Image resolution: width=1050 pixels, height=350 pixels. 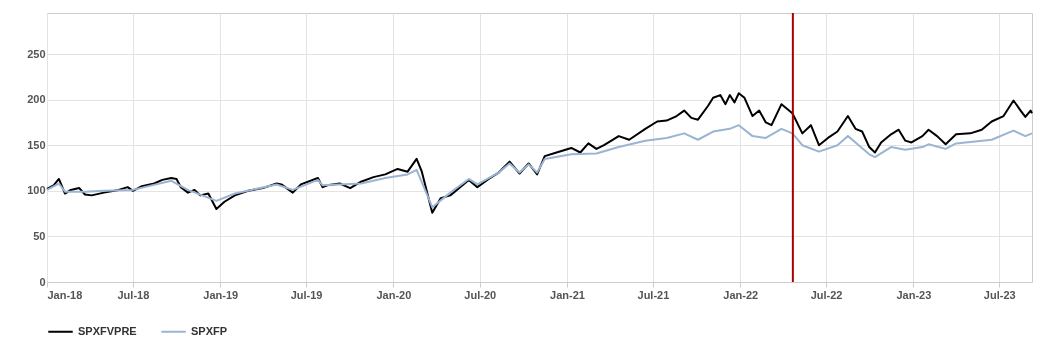 I want to click on x-tick-label: Jul-18, so click(x=133, y=294).